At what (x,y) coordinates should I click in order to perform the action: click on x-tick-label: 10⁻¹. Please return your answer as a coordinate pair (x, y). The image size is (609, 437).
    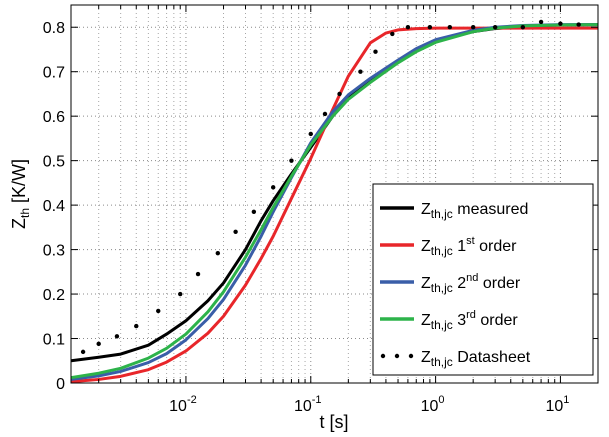
    Looking at the image, I should click on (308, 404).